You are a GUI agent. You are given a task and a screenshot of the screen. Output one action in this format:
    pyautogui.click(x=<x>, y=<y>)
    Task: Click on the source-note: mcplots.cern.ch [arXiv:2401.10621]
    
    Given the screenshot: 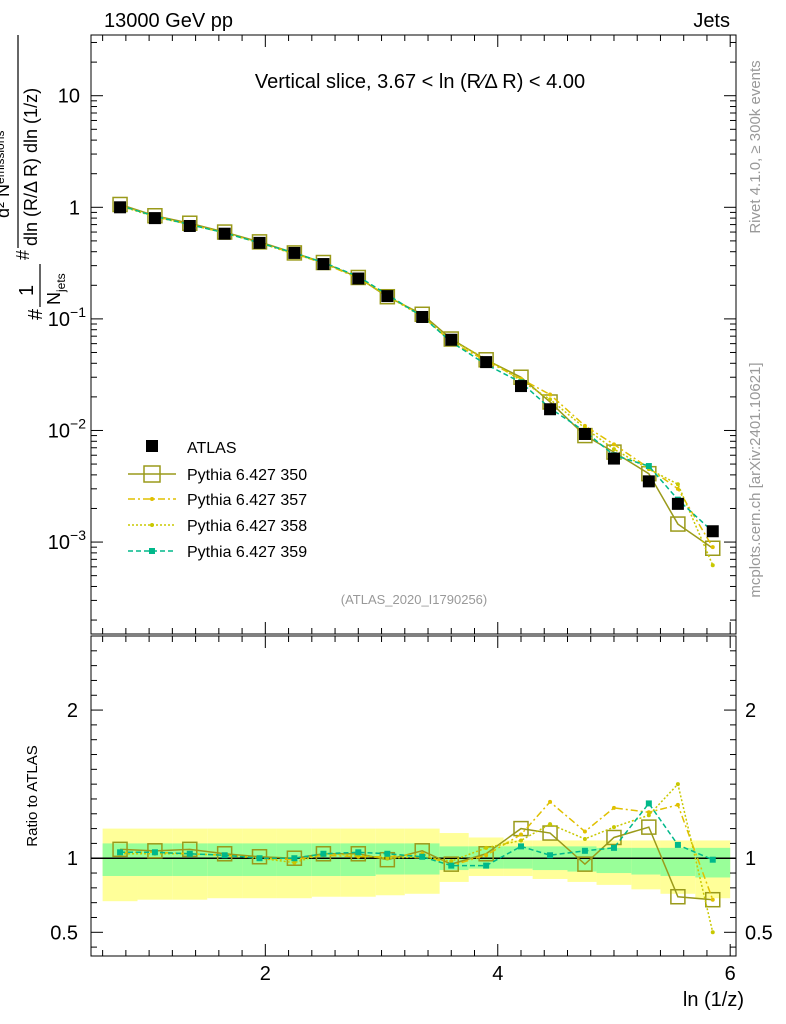 What is the action you would take?
    pyautogui.click(x=755, y=479)
    